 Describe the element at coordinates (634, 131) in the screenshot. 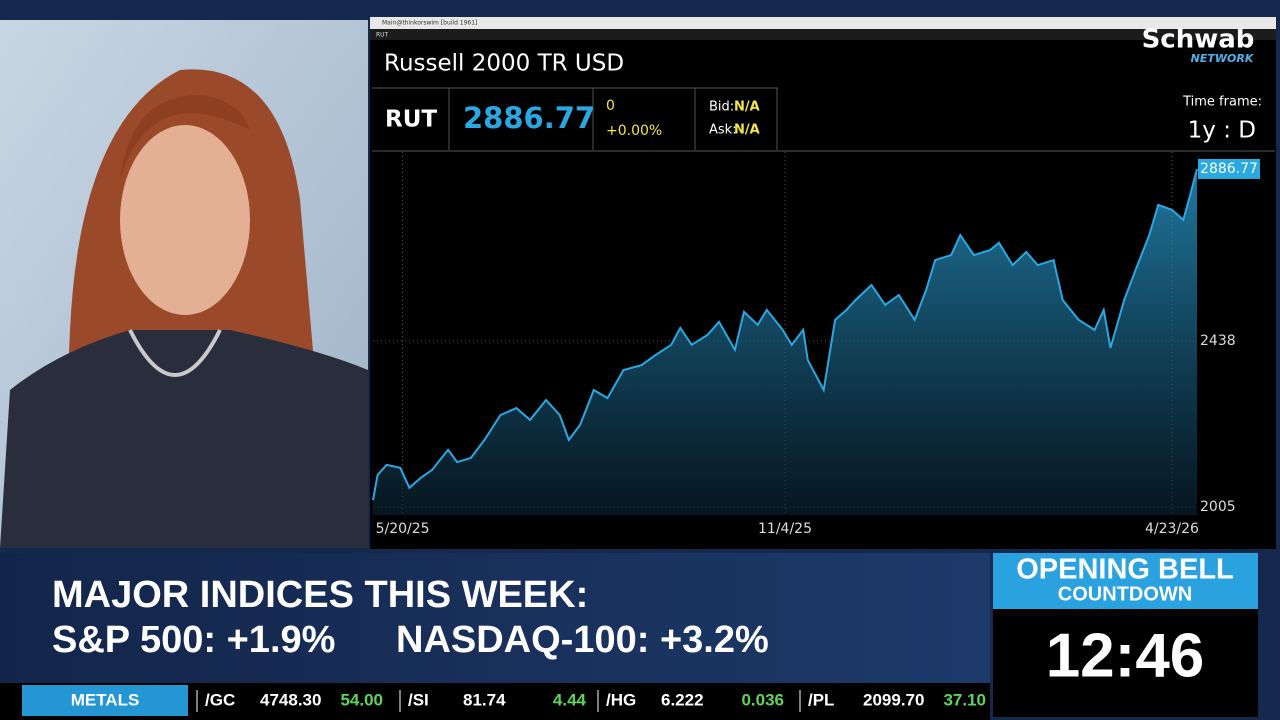

I see `quote-change-pct: +0.00%` at that location.